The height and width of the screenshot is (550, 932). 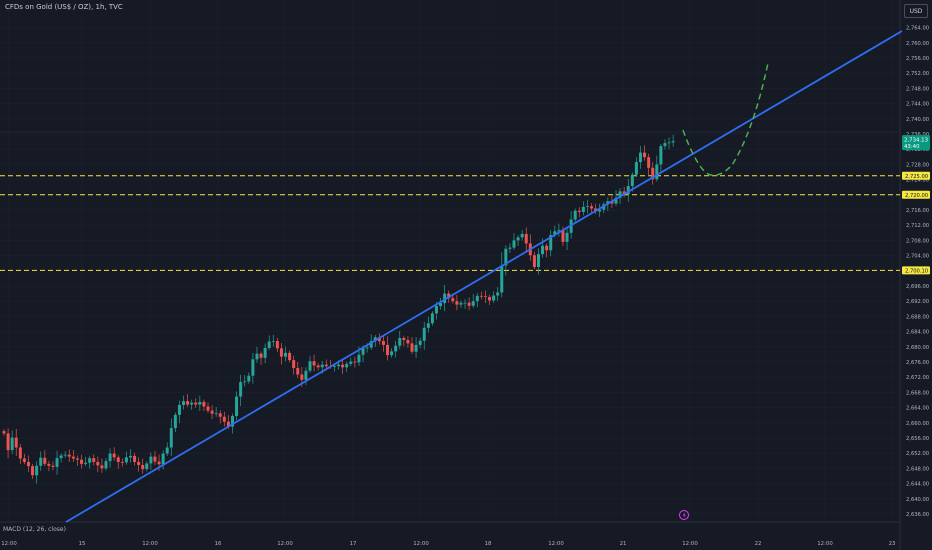 What do you see at coordinates (917, 135) in the screenshot?
I see `y-tick-label: 2,736.00` at bounding box center [917, 135].